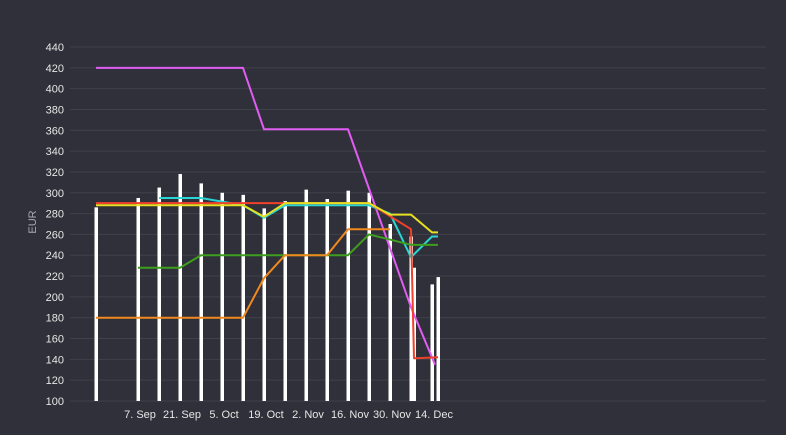  I want to click on series-line-cyan, so click(298, 227).